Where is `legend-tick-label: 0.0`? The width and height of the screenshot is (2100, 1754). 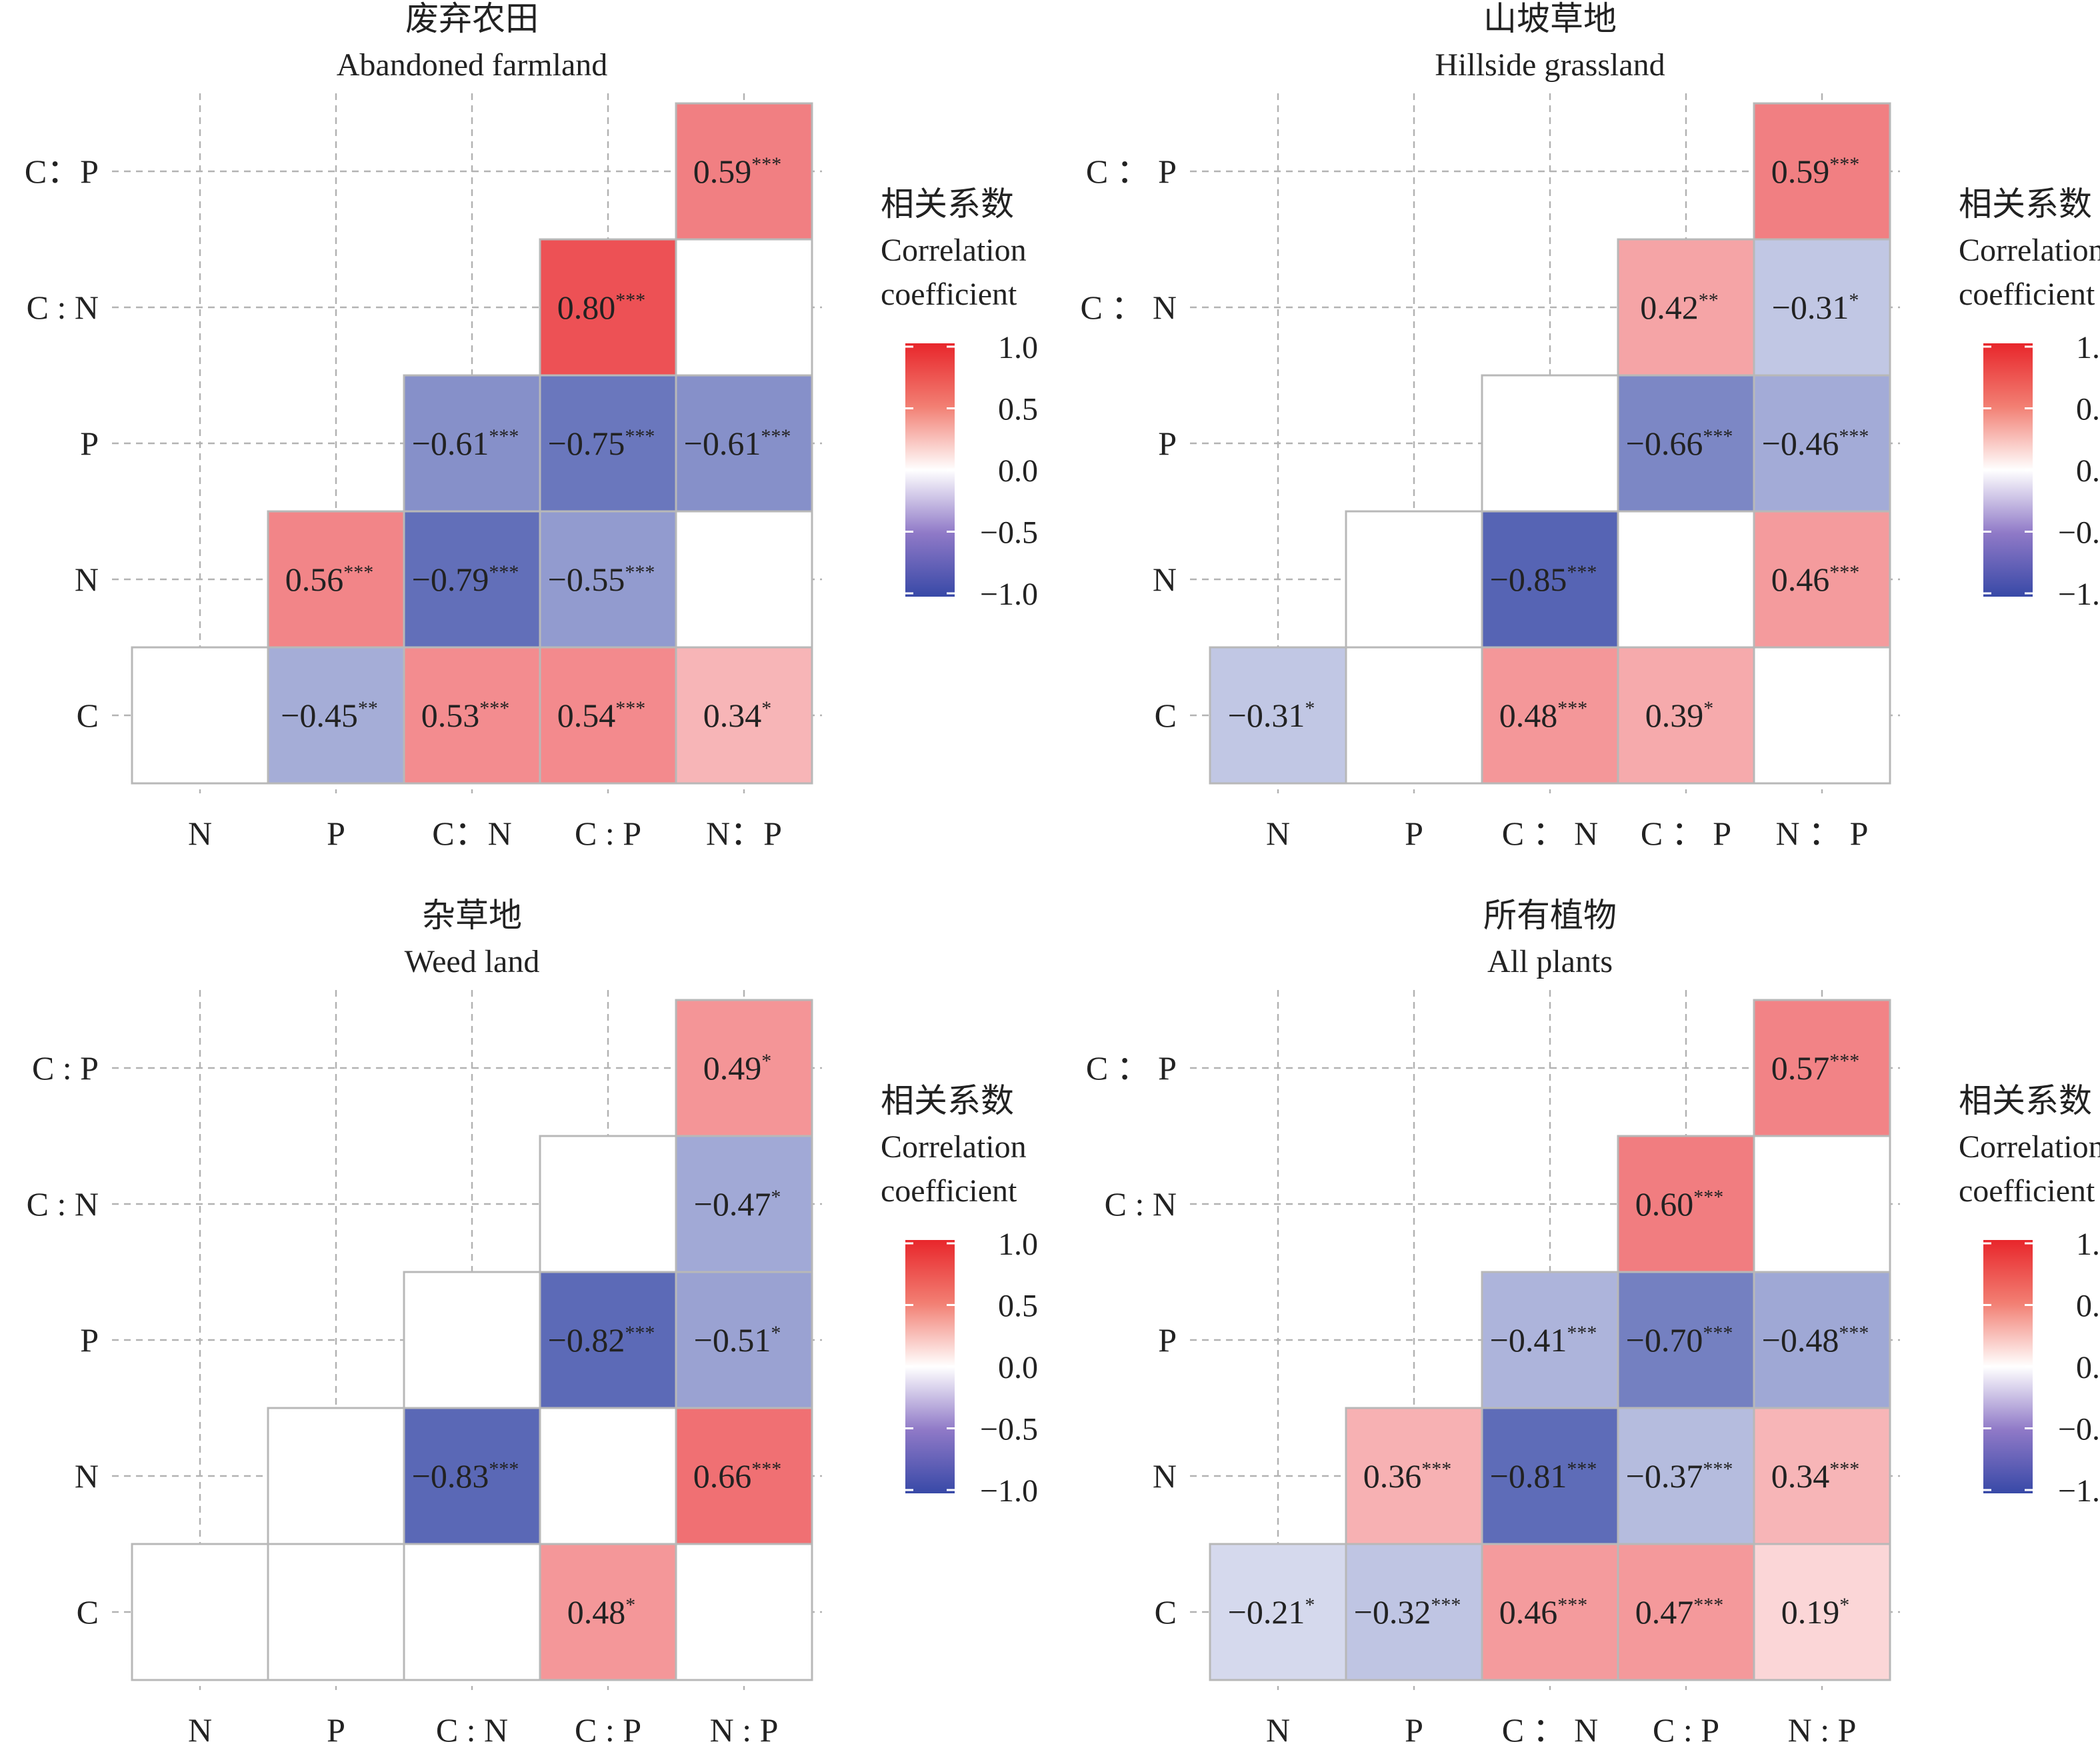
legend-tick-label: 0.0 is located at coordinates (2088, 471).